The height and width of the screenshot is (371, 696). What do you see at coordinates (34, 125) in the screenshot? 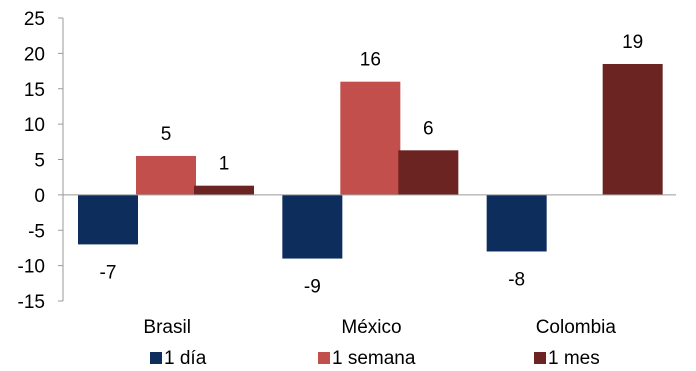
I see `y-tick-label: 10` at bounding box center [34, 125].